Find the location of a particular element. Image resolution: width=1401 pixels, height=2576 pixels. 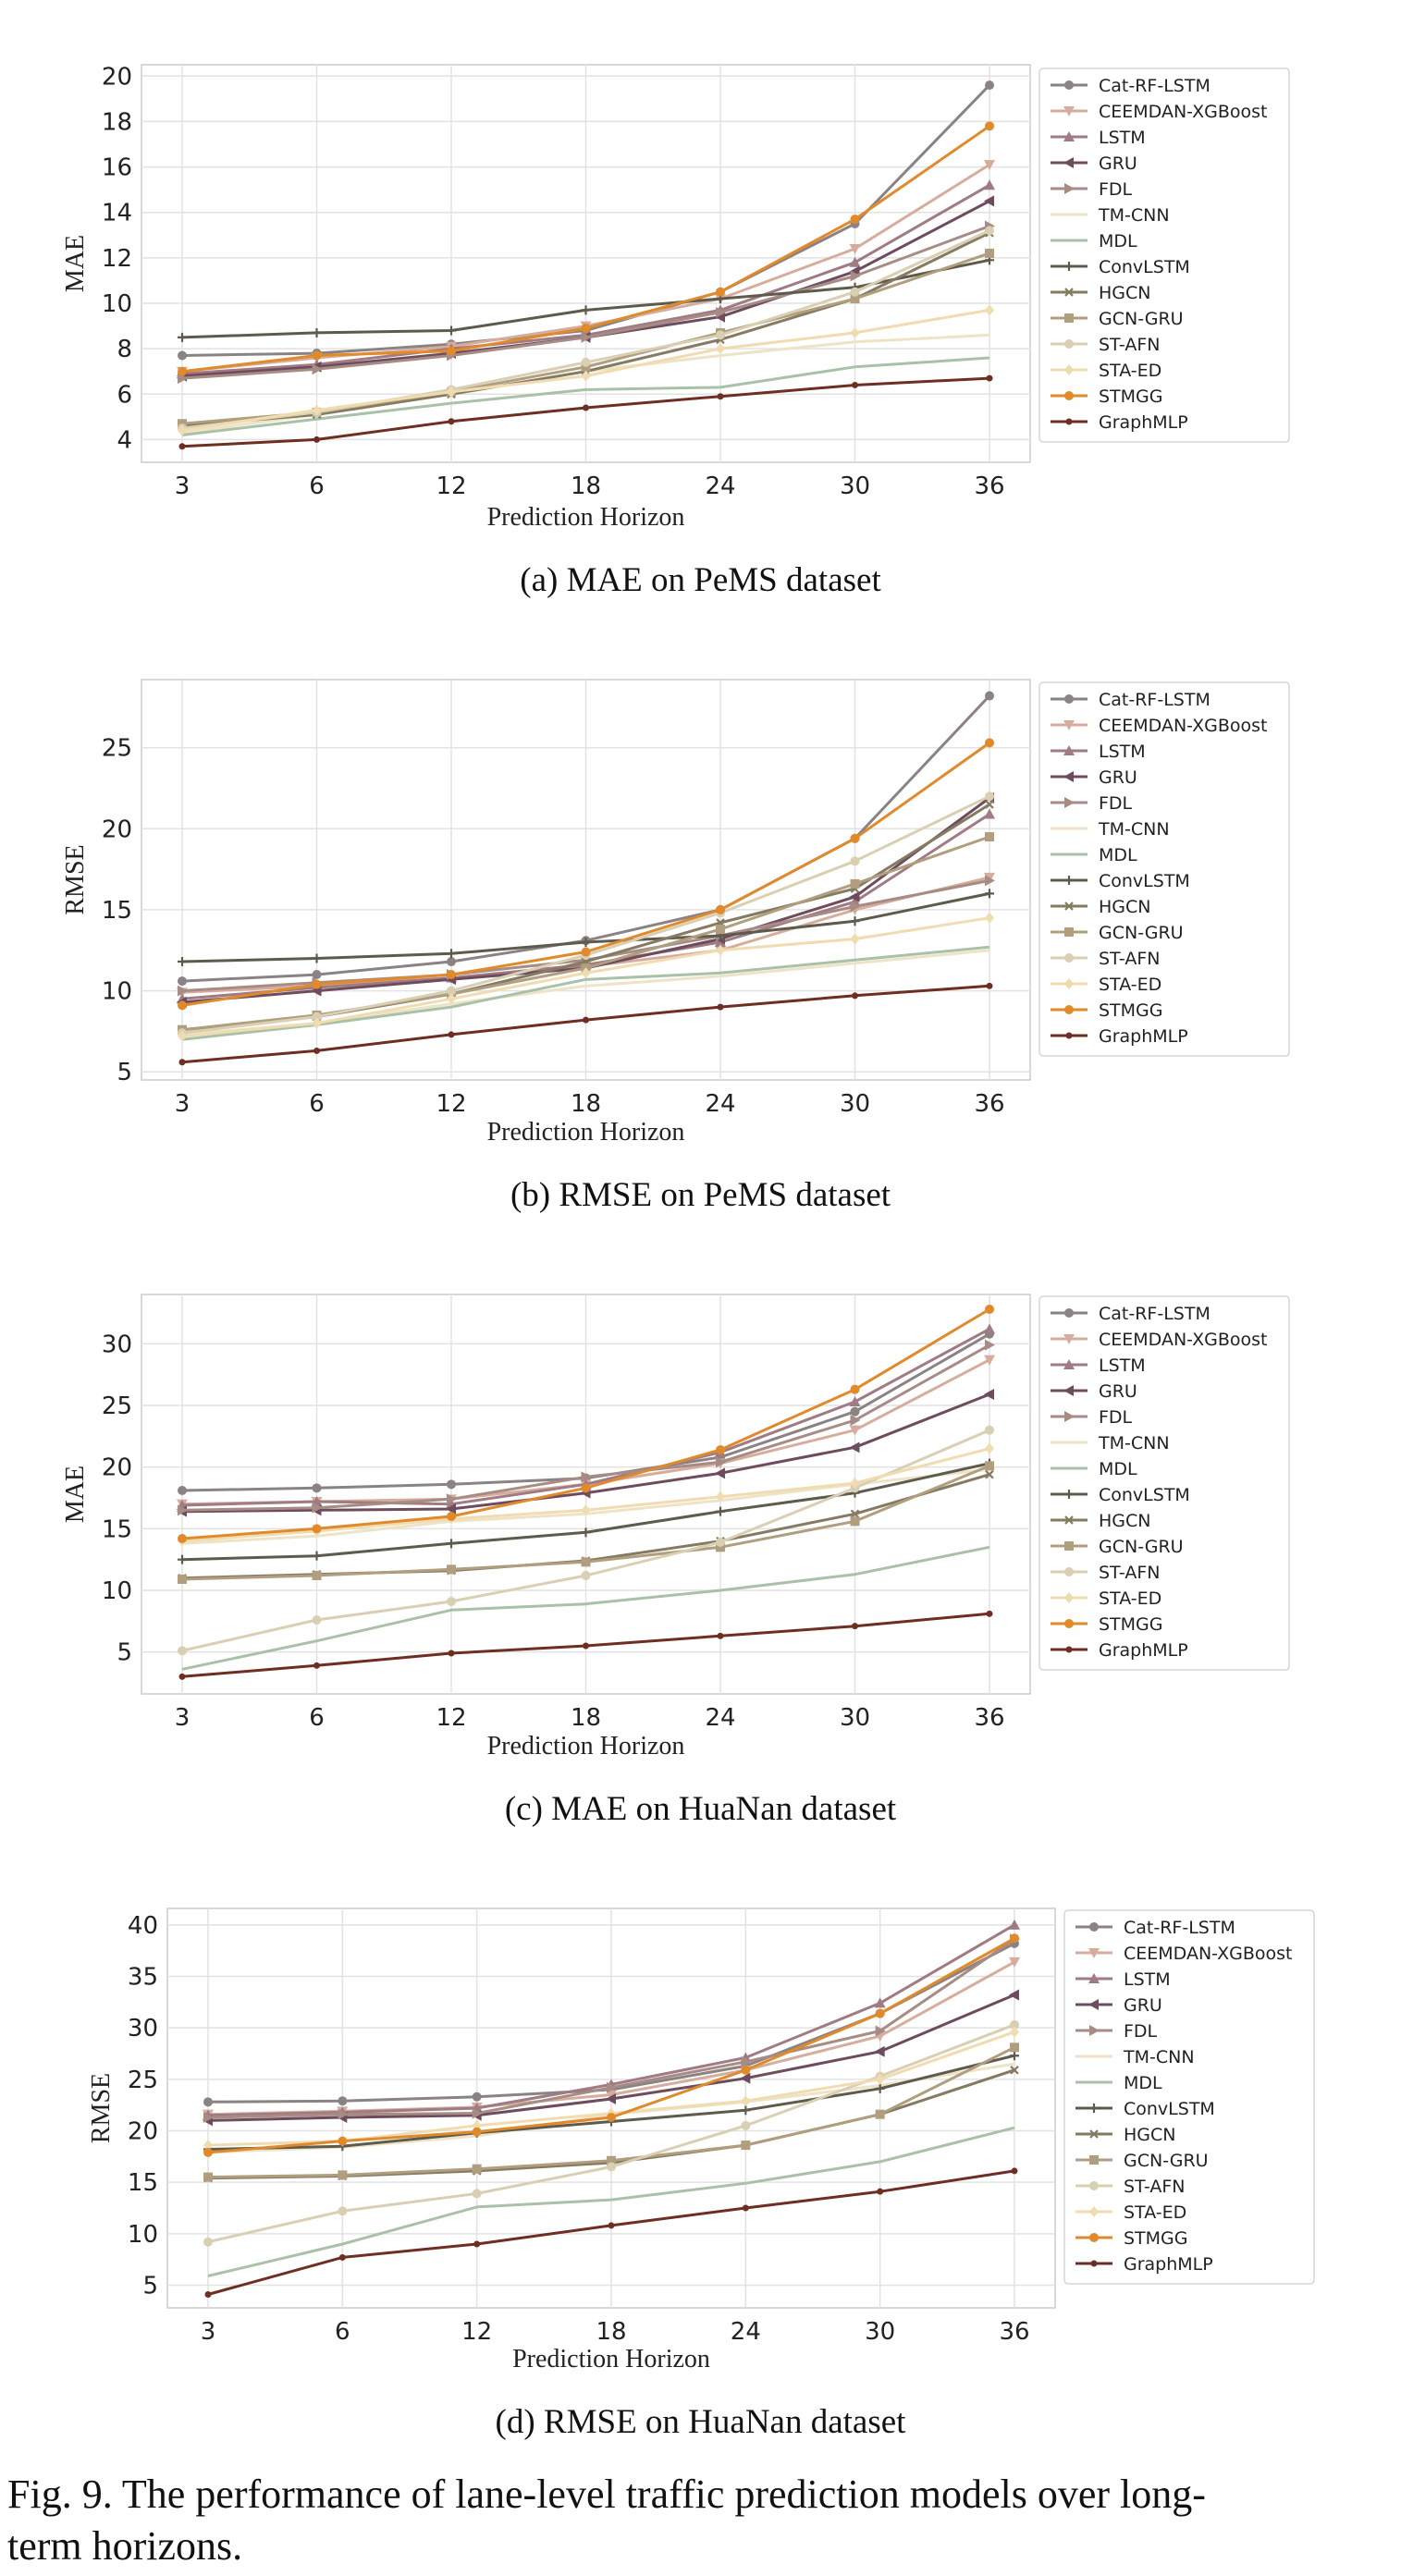

chart-a-data-point-convlstm is located at coordinates (451, 330).